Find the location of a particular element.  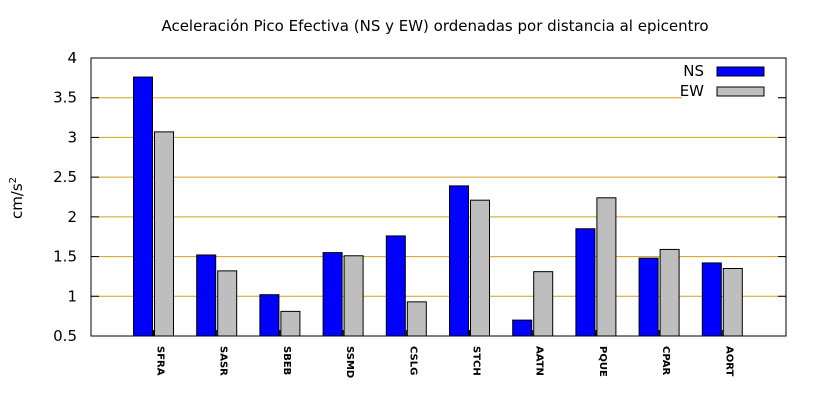

bar-ns-cpar is located at coordinates (648, 297).